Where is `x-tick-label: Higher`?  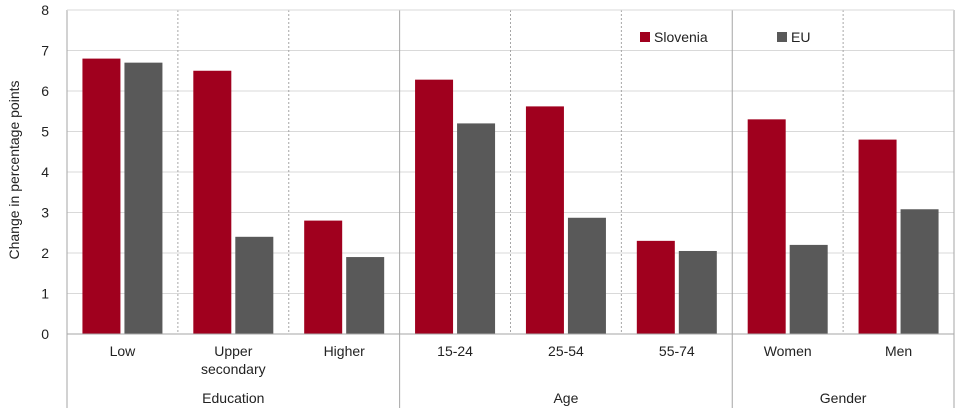 x-tick-label: Higher is located at coordinates (345, 351).